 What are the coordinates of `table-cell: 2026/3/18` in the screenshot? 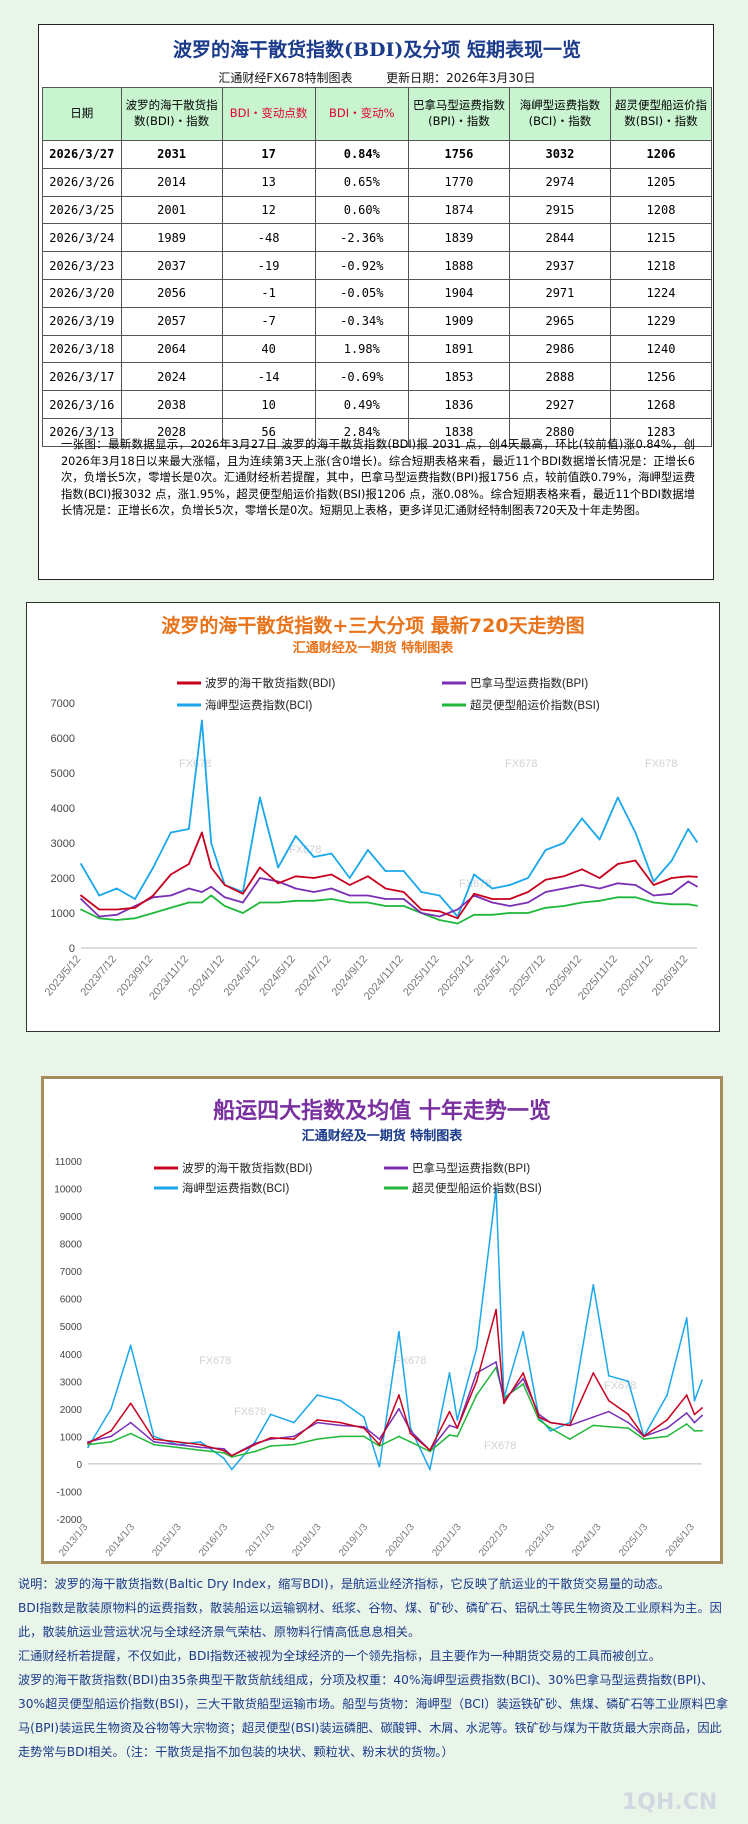 It's located at (82, 349).